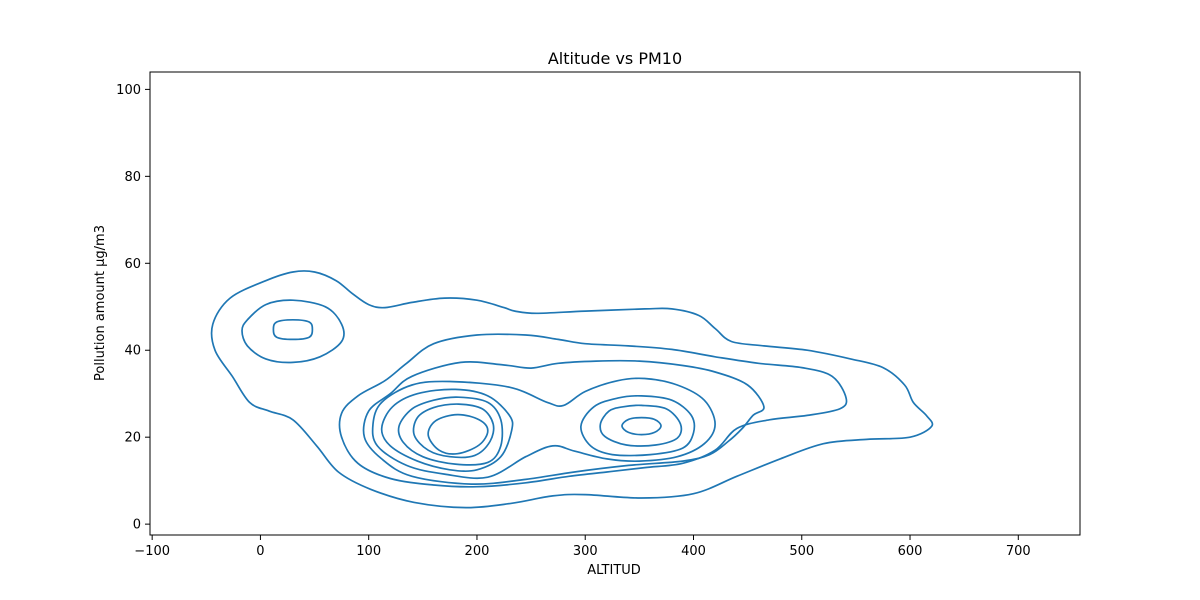 Image resolution: width=1200 pixels, height=600 pixels. What do you see at coordinates (614, 570) in the screenshot?
I see `x-axis-label: ALTITUD` at bounding box center [614, 570].